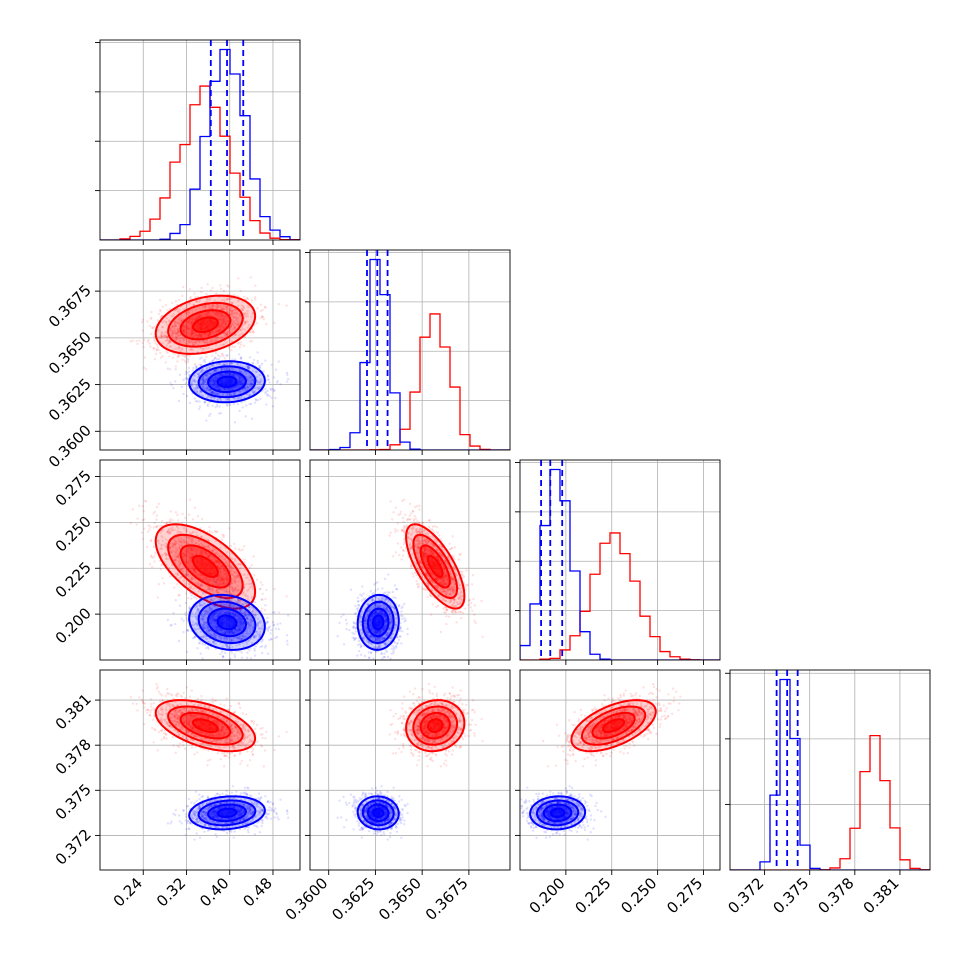  I want to click on y-tick-label: 0.3625, so click(70, 400).